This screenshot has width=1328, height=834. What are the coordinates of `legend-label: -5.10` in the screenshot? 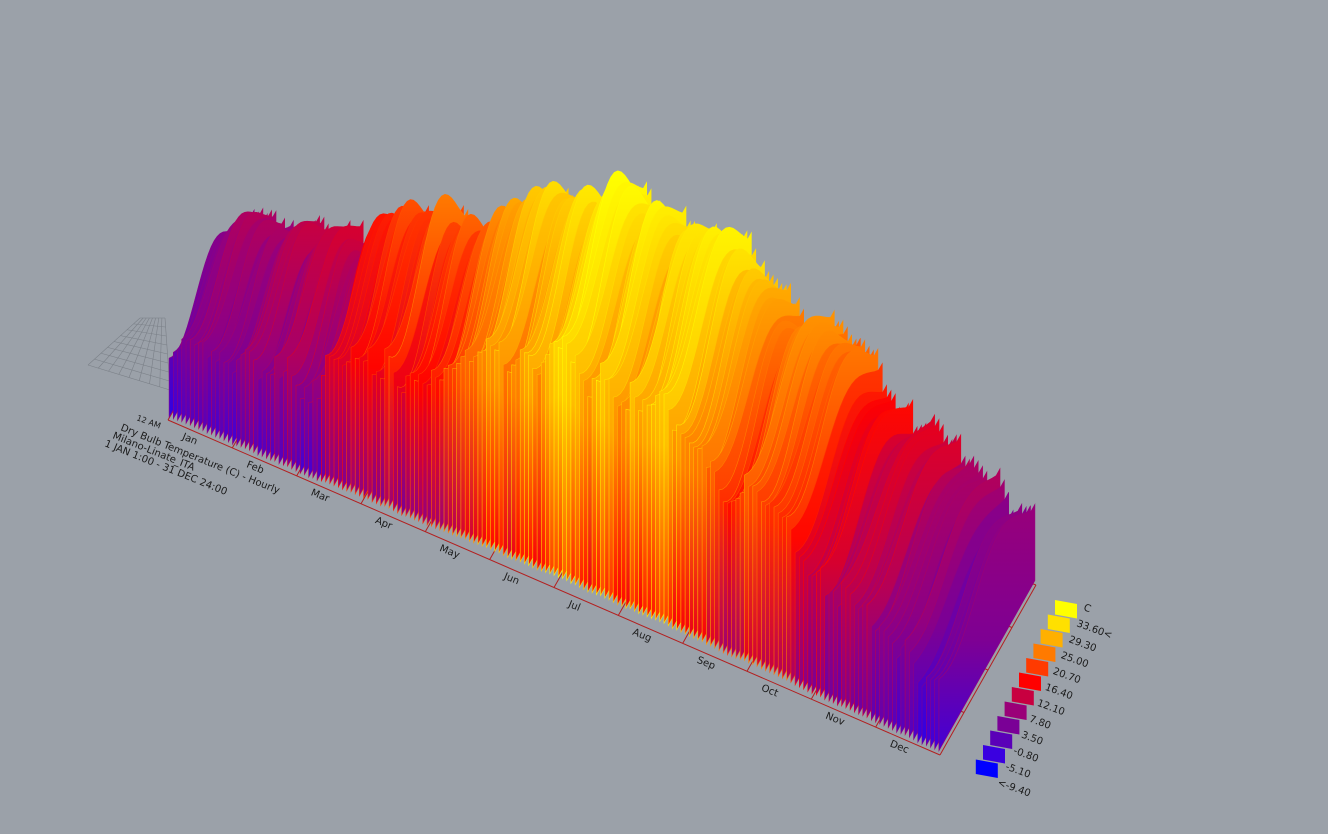 It's located at (1018, 771).